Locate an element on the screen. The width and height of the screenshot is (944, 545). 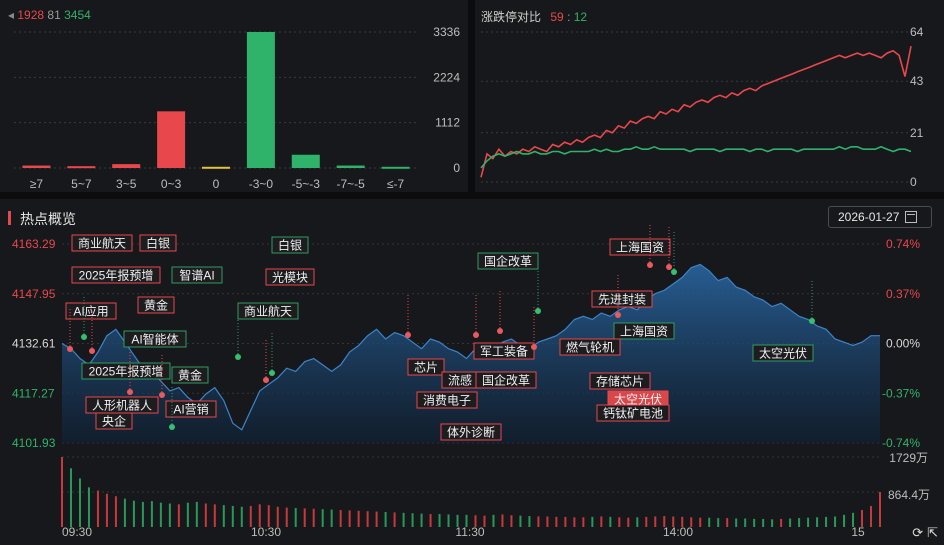
rotate-icon: ⟳ is located at coordinates (918, 532).